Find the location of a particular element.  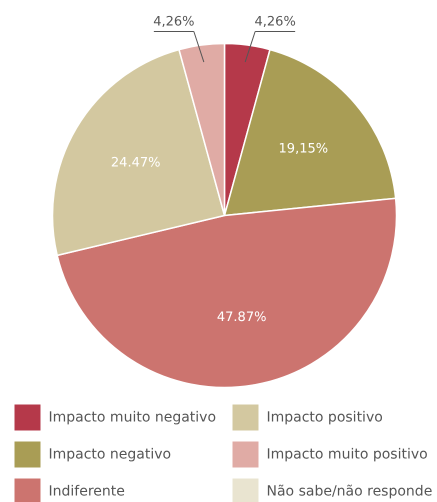

legend-label: Indiferente is located at coordinates (86, 492).